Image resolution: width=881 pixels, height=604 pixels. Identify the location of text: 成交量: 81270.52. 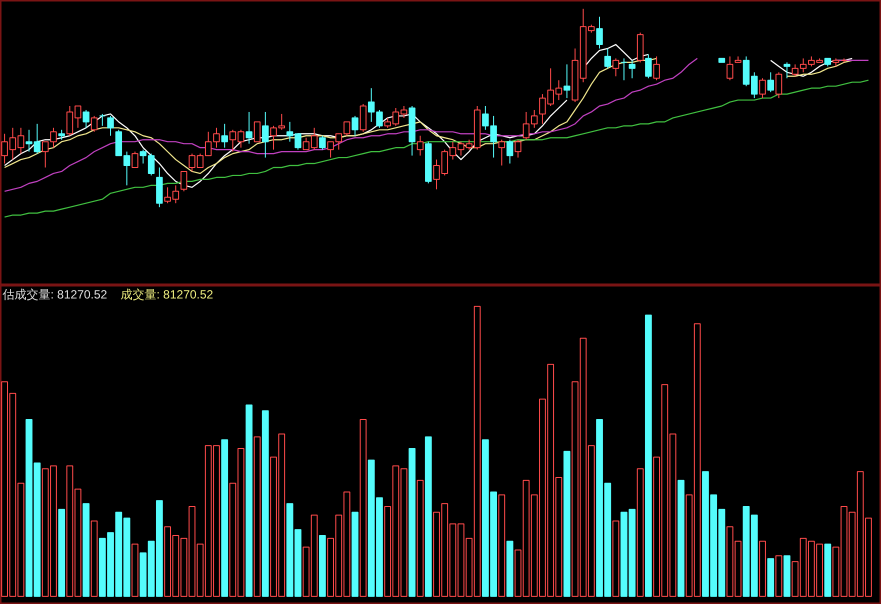
(167, 295).